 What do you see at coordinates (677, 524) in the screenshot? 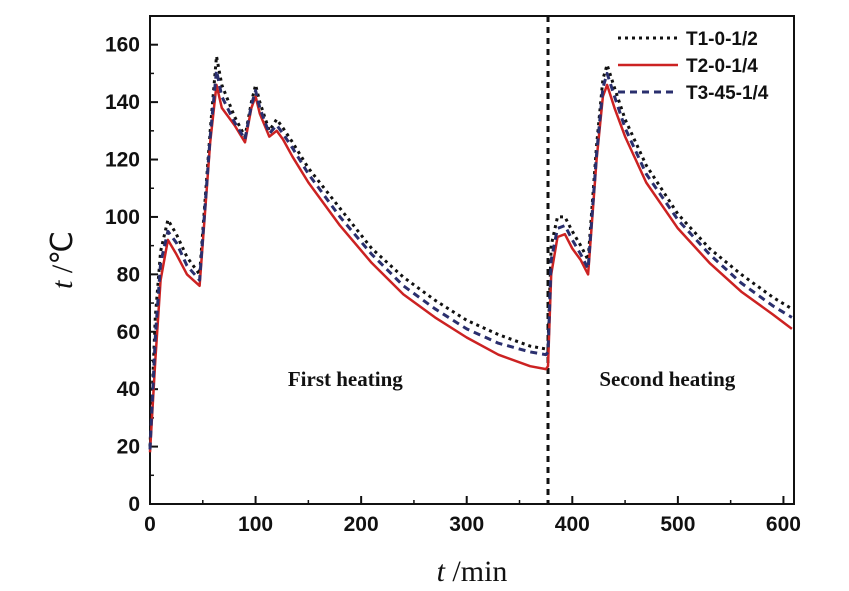
I see `x-tick-label: 500` at bounding box center [677, 524].